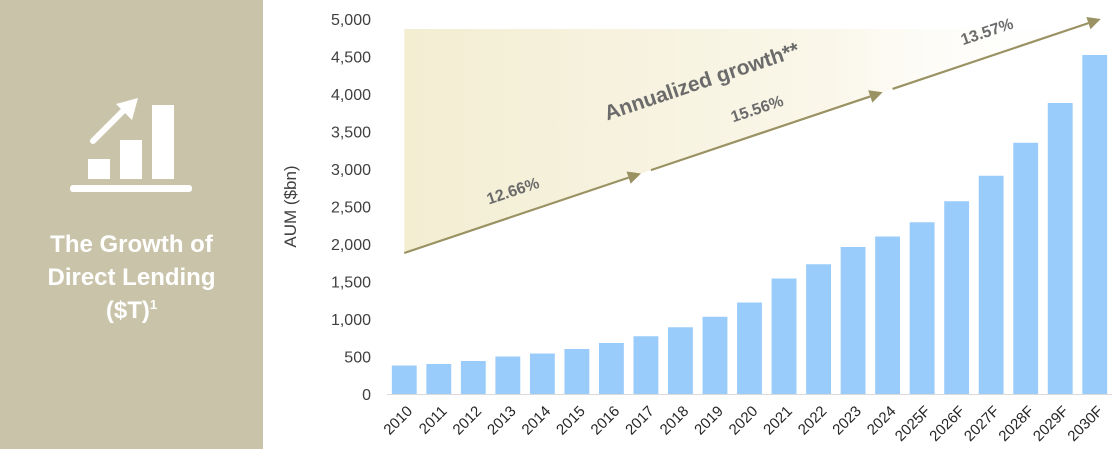 Image resolution: width=1114 pixels, height=460 pixels. I want to click on panel-title-unit: ($T), so click(127, 310).